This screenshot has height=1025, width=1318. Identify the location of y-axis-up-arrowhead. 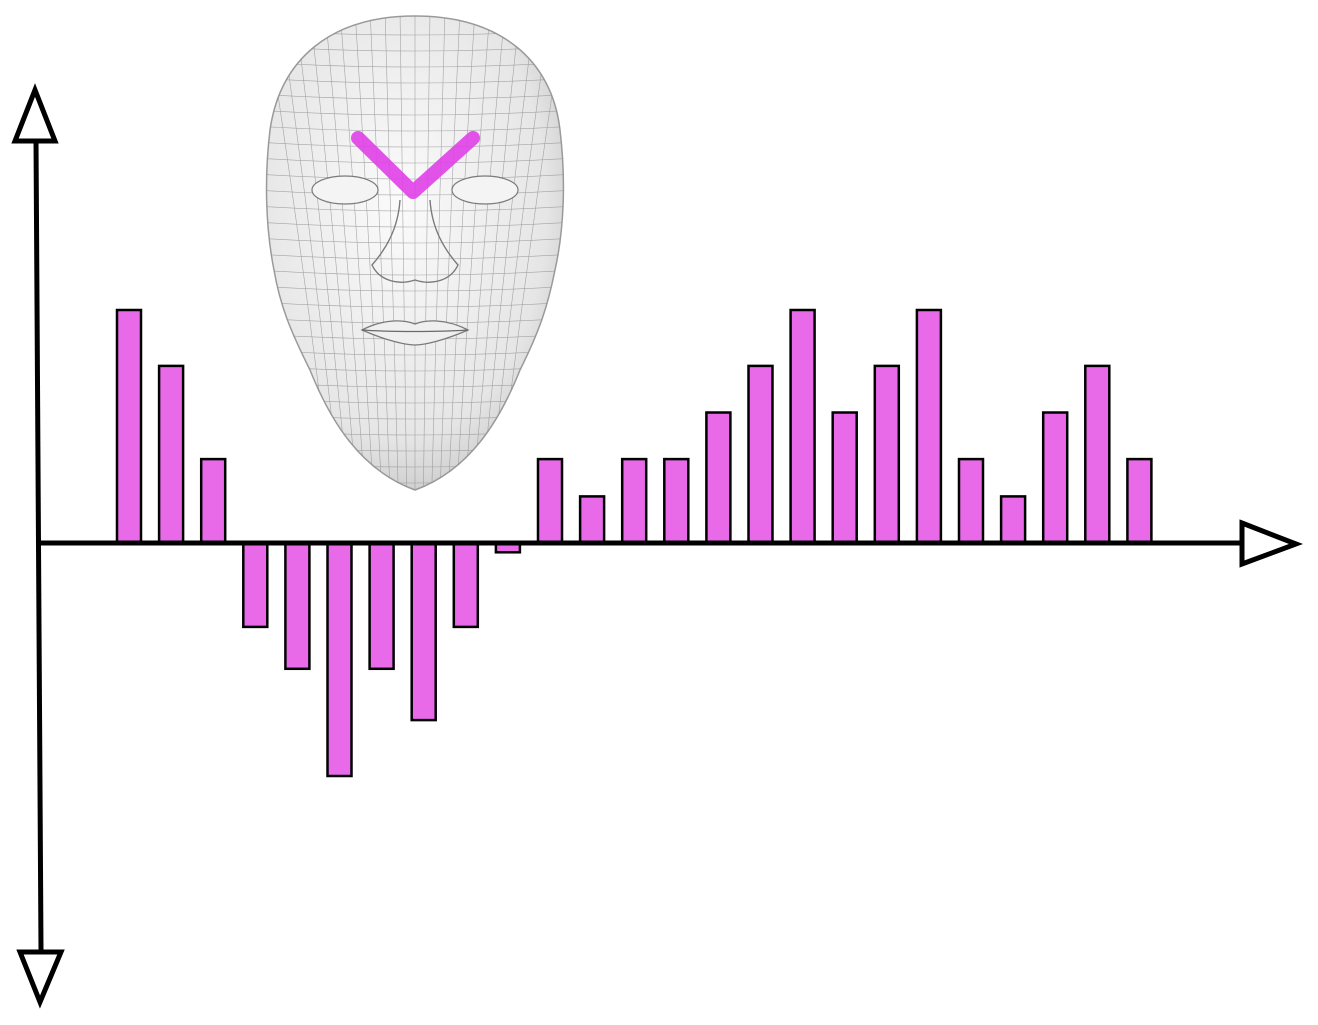
(35, 113).